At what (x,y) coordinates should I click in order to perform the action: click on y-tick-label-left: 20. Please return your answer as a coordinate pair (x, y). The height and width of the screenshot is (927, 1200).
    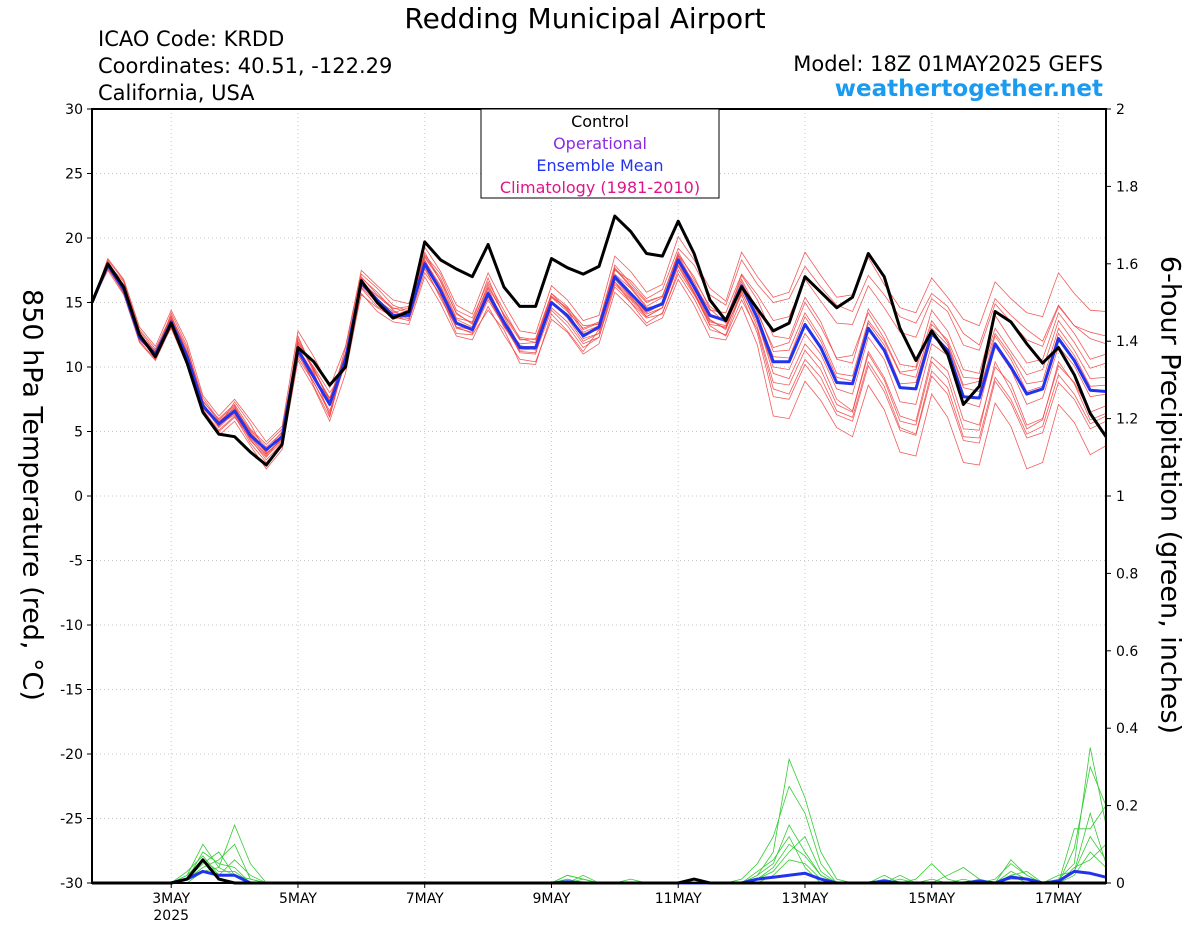
    Looking at the image, I should click on (74, 239).